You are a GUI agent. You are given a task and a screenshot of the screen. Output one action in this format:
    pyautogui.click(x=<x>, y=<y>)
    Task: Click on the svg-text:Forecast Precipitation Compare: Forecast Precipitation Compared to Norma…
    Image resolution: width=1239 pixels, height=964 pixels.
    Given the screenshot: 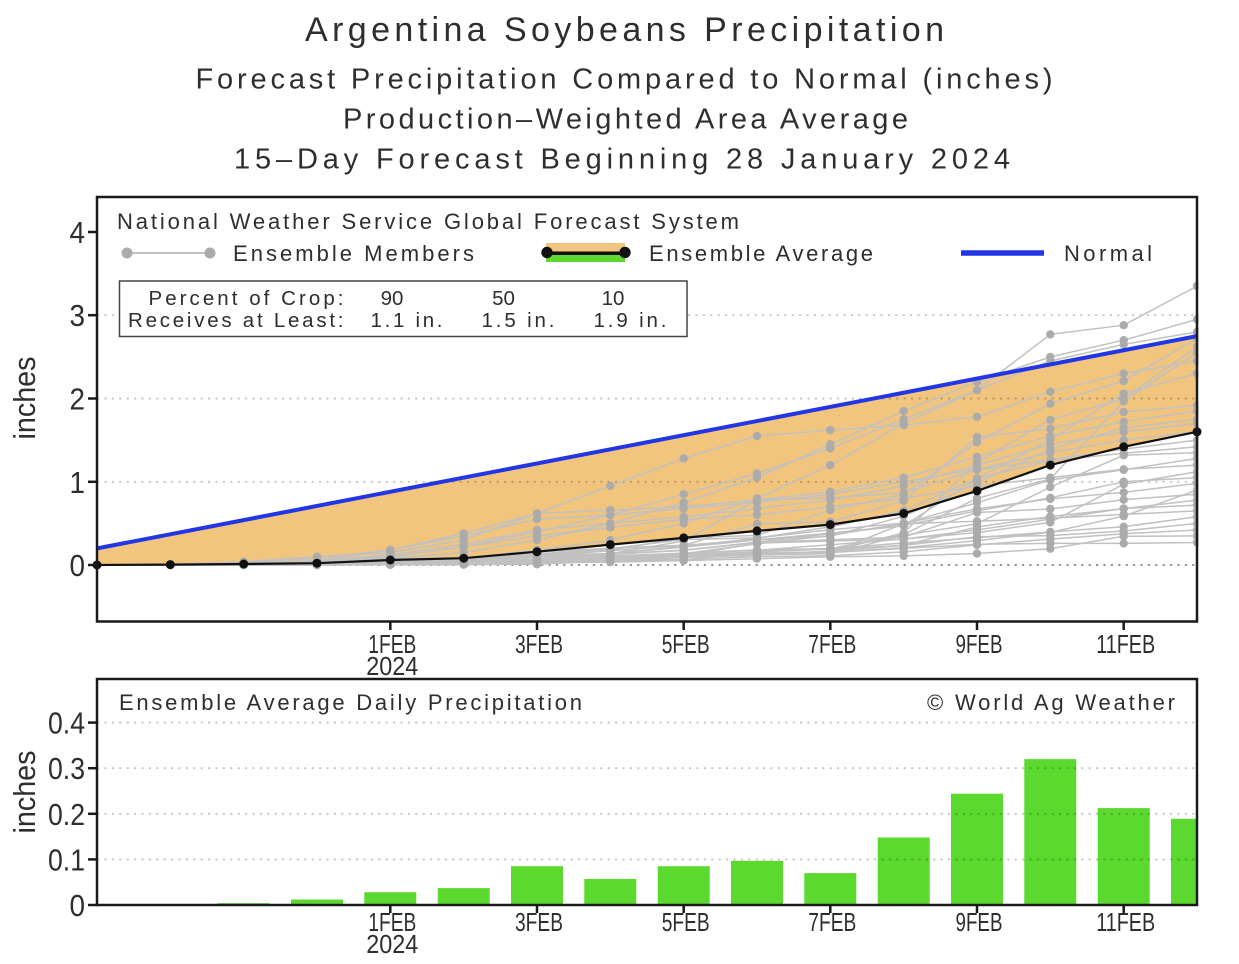 What is the action you would take?
    pyautogui.click(x=624, y=80)
    